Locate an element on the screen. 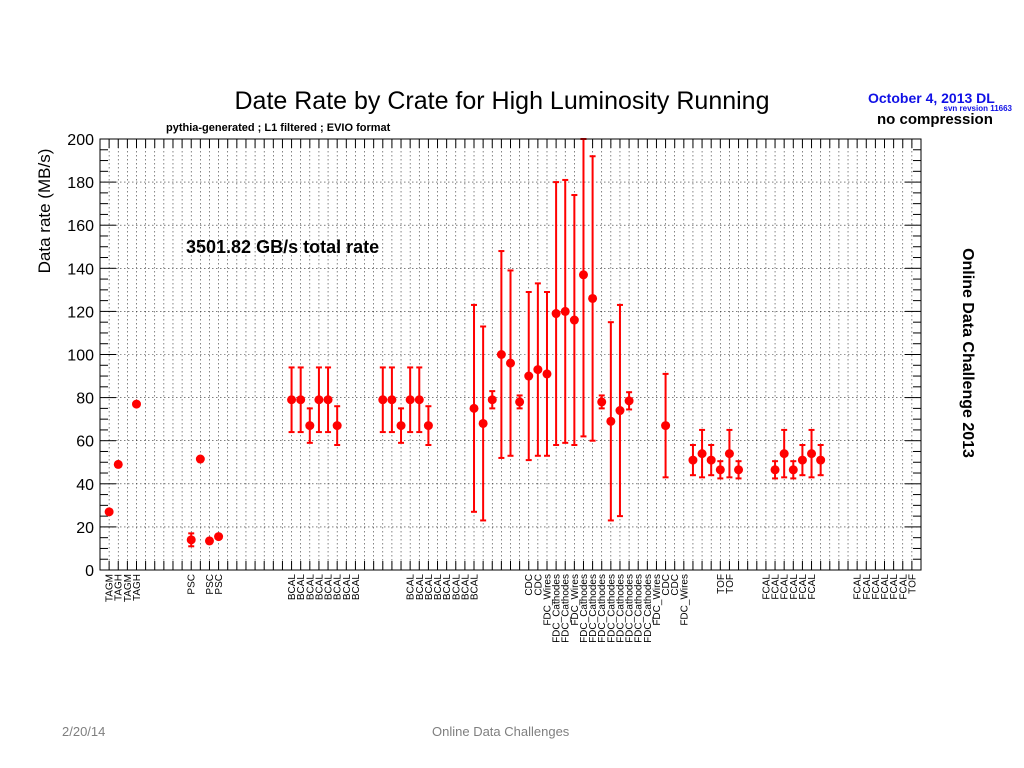 The image size is (1024, 768). date-stamp: October 4, 2013 DL is located at coordinates (931, 98).